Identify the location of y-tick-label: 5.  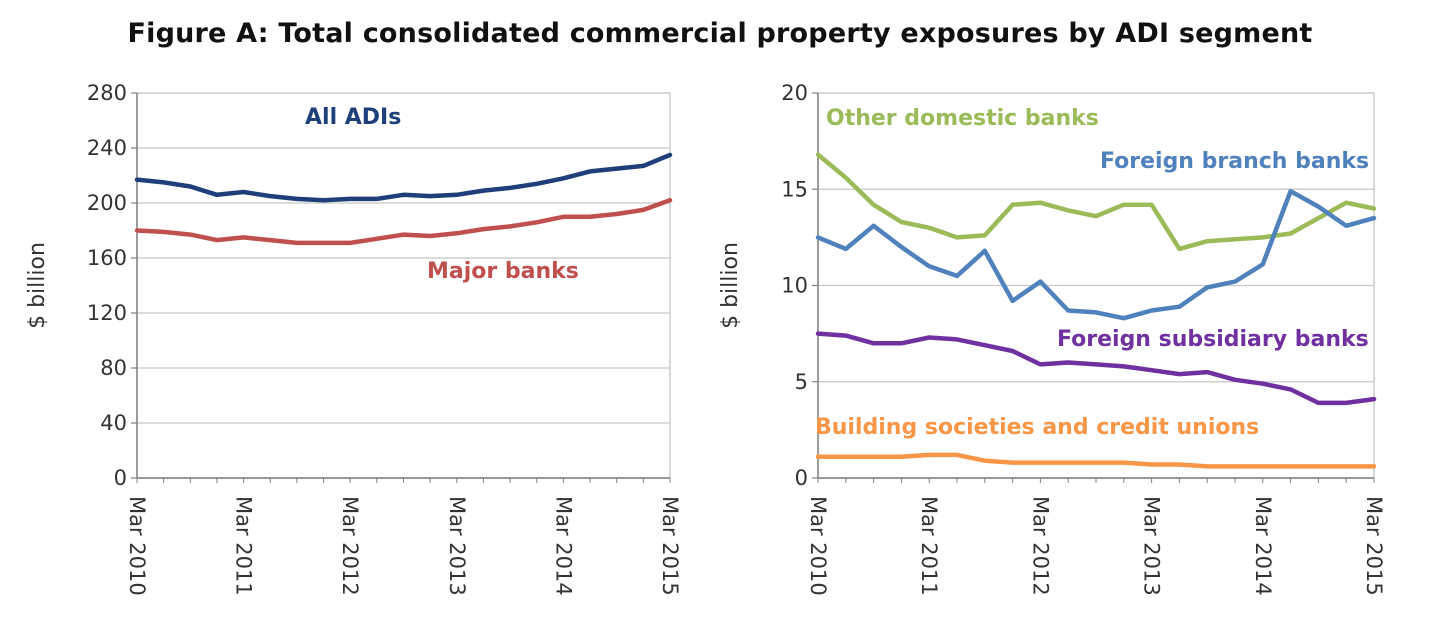
(801, 382).